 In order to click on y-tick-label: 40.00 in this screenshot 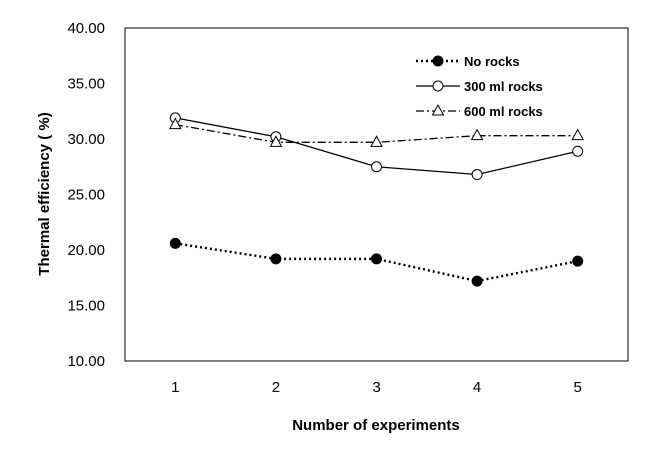, I will do `click(86, 28)`.